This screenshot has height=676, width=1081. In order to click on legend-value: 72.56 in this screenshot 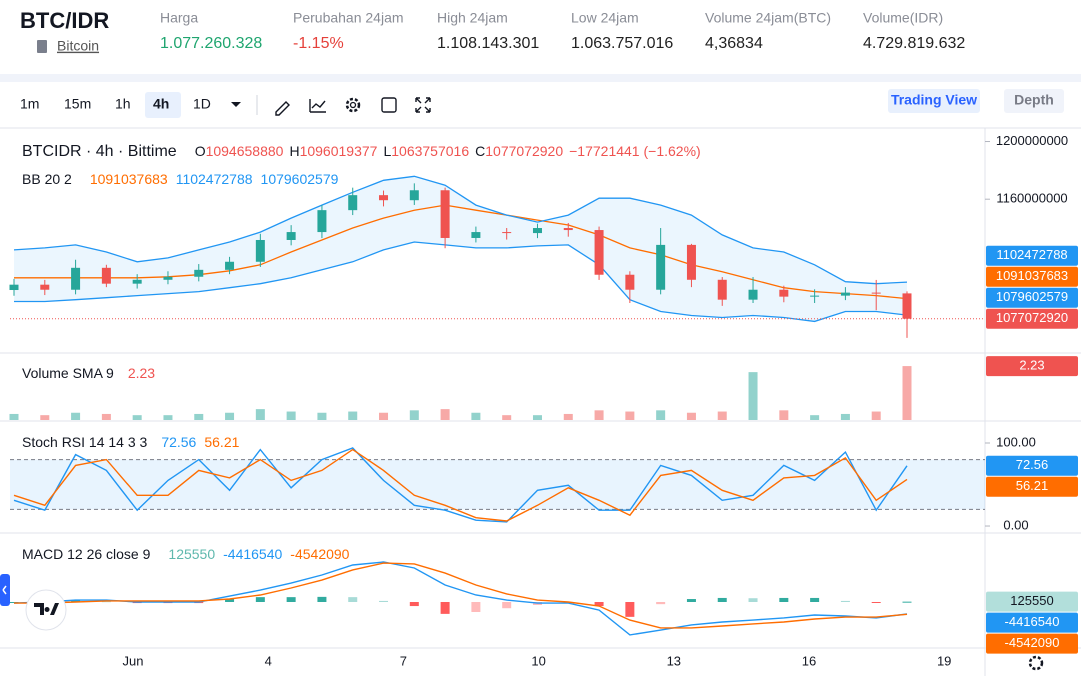, I will do `click(178, 442)`.